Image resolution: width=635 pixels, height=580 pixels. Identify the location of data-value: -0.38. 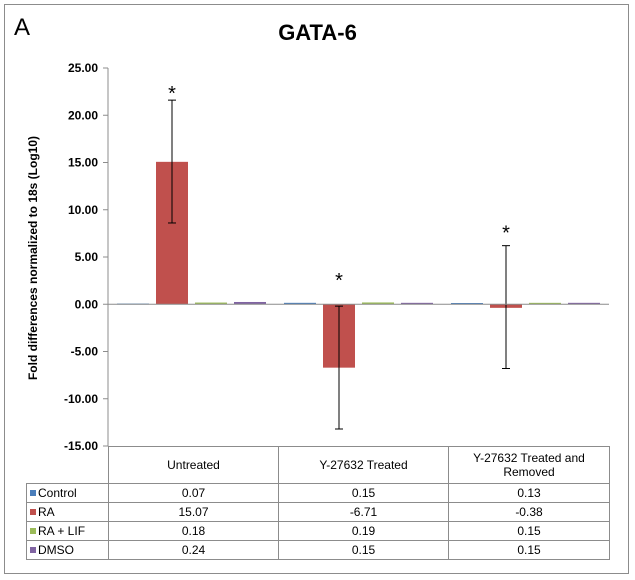
(529, 512).